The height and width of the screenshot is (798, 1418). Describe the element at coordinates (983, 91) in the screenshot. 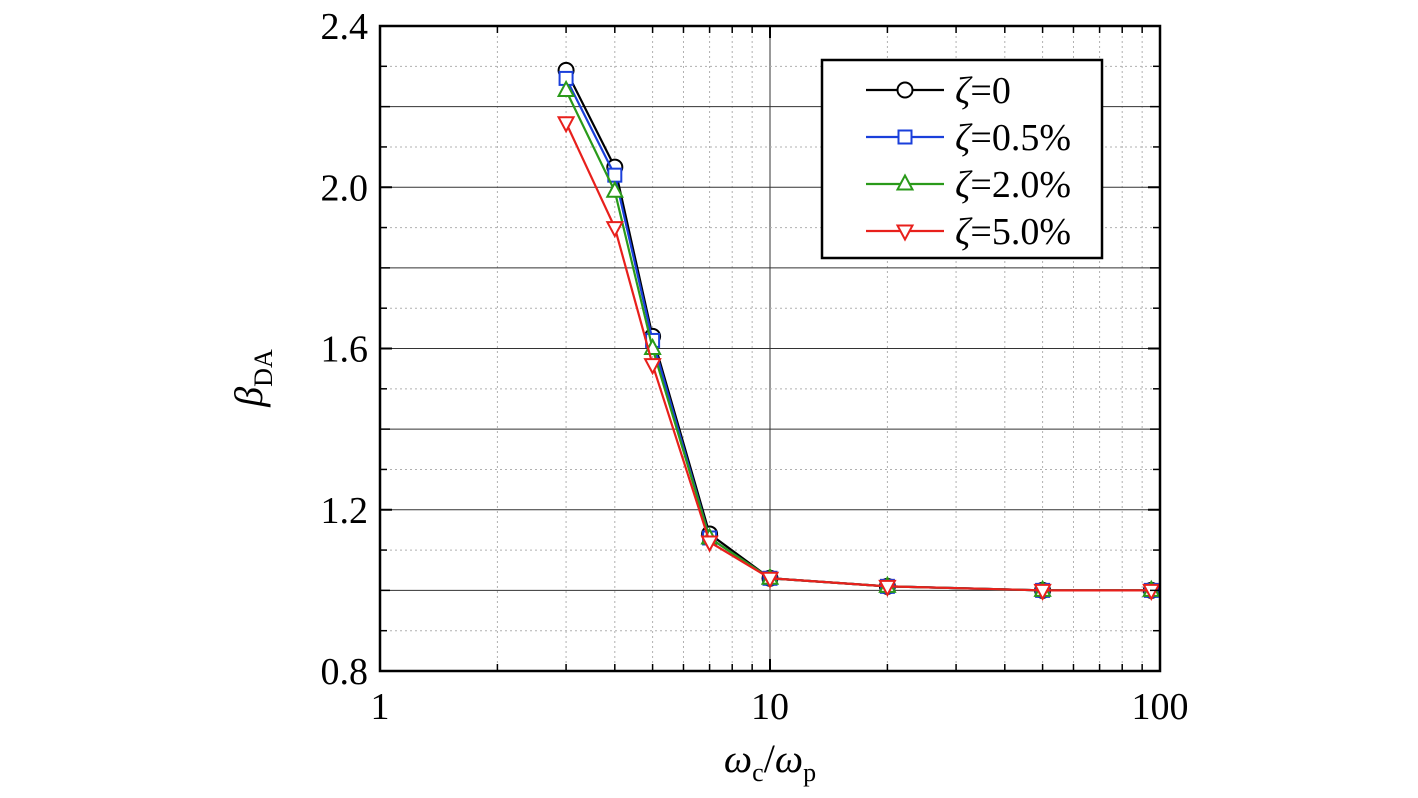

I see `legend-label: ζ=0` at that location.